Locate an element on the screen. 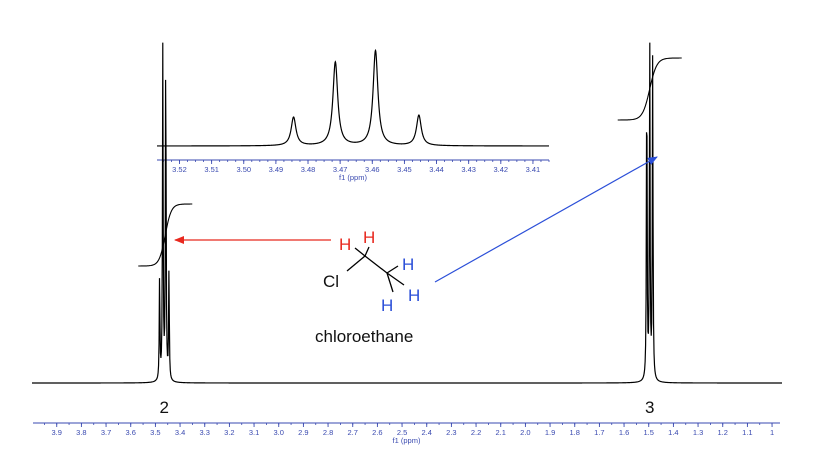 Image resolution: width=820 pixels, height=464 pixels. molecule-name: chloroethane is located at coordinates (364, 336).